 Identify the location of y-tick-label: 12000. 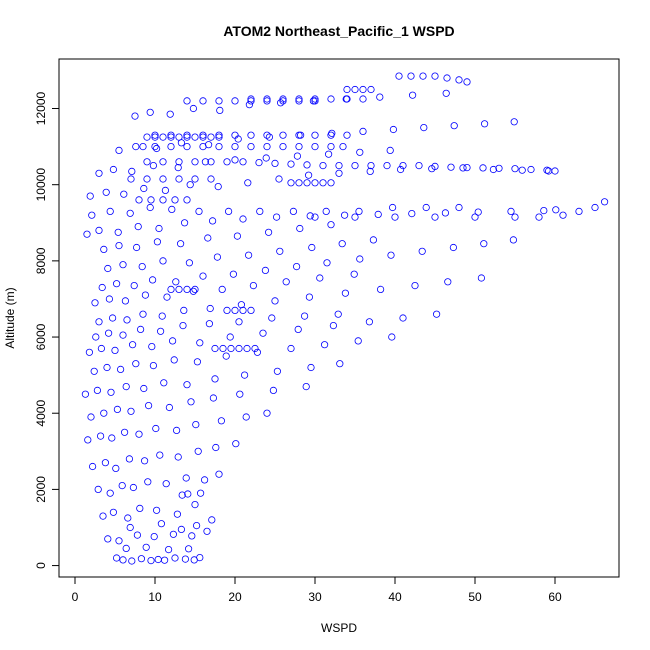
(41, 109).